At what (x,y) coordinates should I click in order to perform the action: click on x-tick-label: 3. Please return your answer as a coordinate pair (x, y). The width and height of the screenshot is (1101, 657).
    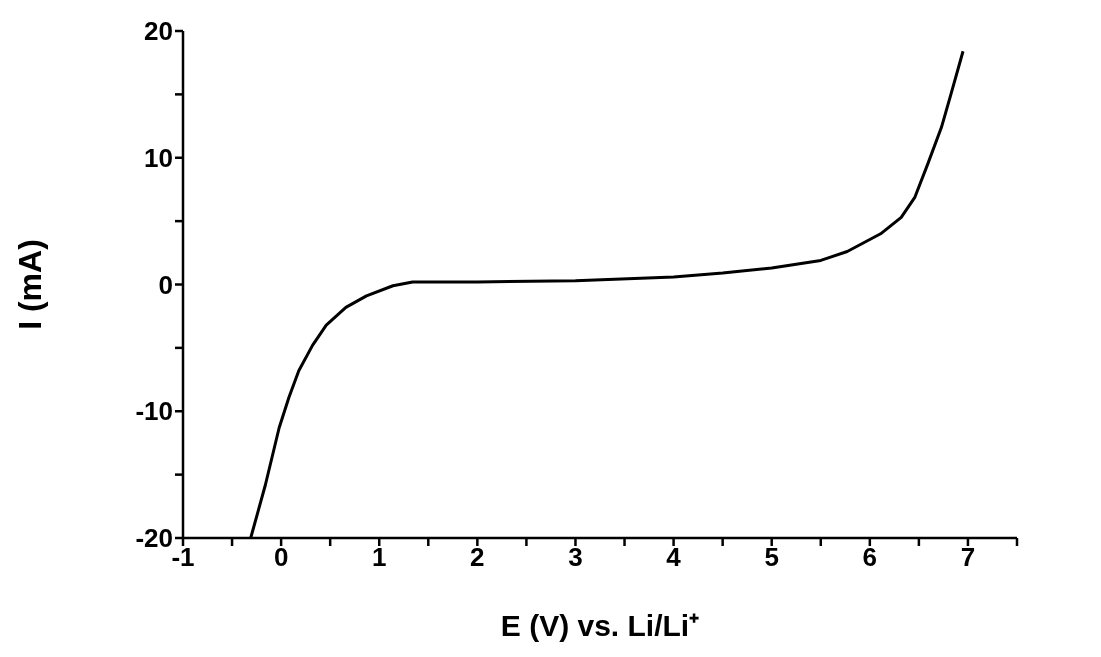
    Looking at the image, I should click on (575, 557).